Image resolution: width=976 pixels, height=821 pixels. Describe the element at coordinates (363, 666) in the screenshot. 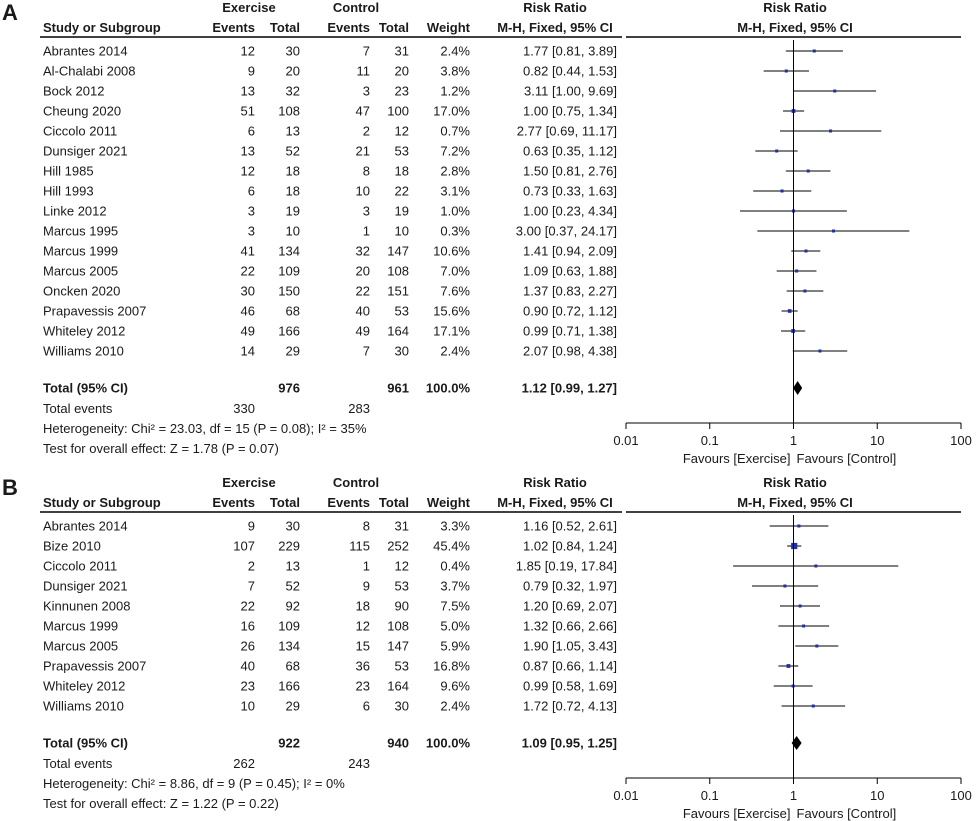

I see `group2-events: 36` at that location.